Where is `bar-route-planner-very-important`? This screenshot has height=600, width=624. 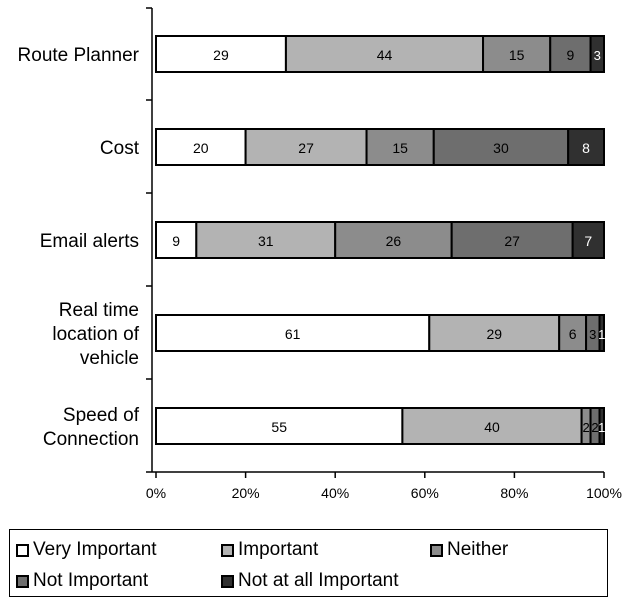 bar-route-planner-very-important is located at coordinates (221, 54).